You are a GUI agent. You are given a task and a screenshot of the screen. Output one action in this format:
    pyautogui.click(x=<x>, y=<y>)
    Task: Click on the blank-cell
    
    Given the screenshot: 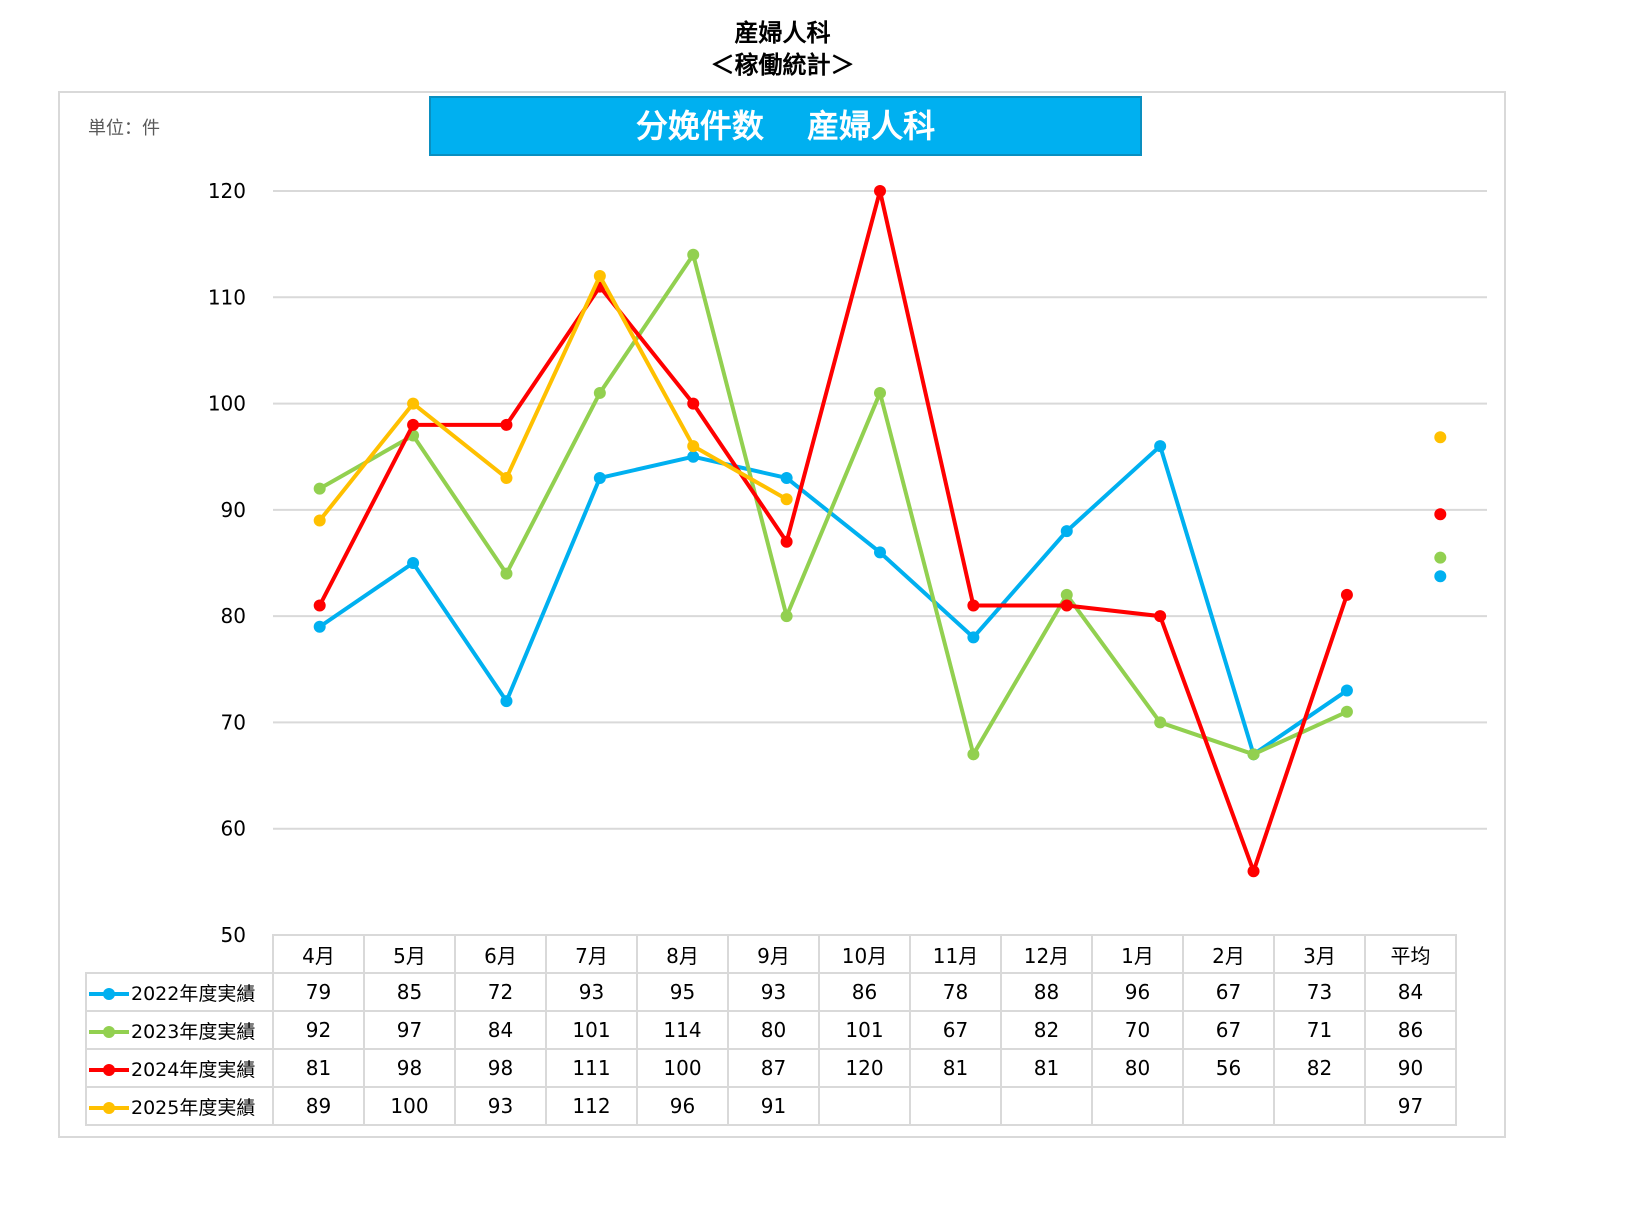 What is the action you would take?
    pyautogui.click(x=180, y=954)
    